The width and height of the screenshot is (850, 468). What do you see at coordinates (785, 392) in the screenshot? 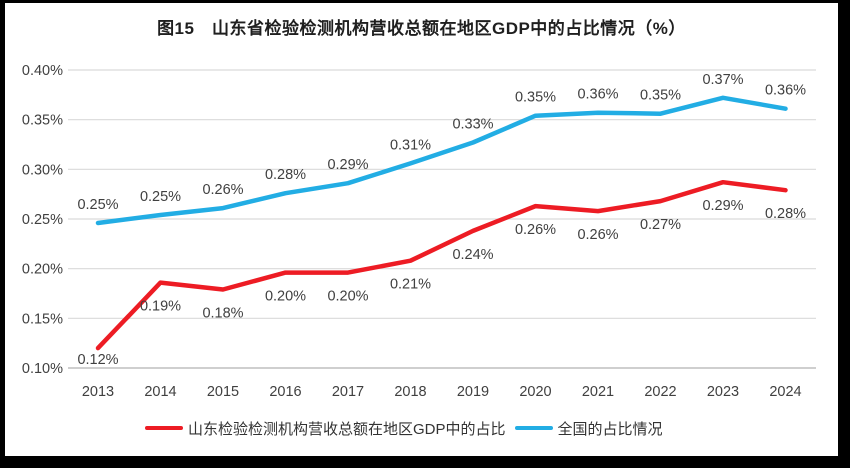
I see `x-axis-tick-label: 2024` at bounding box center [785, 392].